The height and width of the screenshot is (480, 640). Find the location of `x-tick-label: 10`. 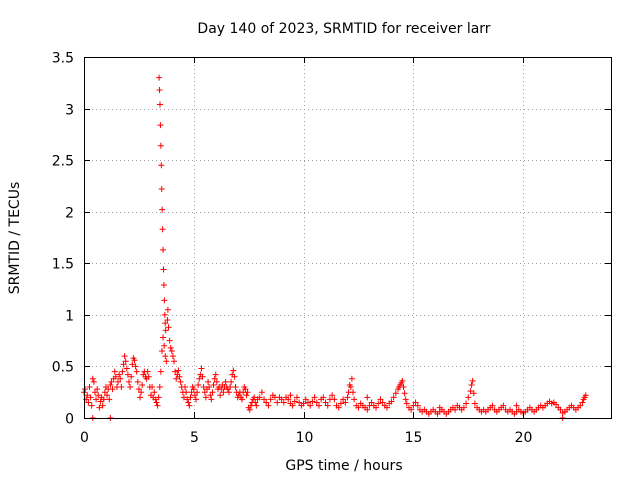

x-tick-label: 10 is located at coordinates (305, 438).